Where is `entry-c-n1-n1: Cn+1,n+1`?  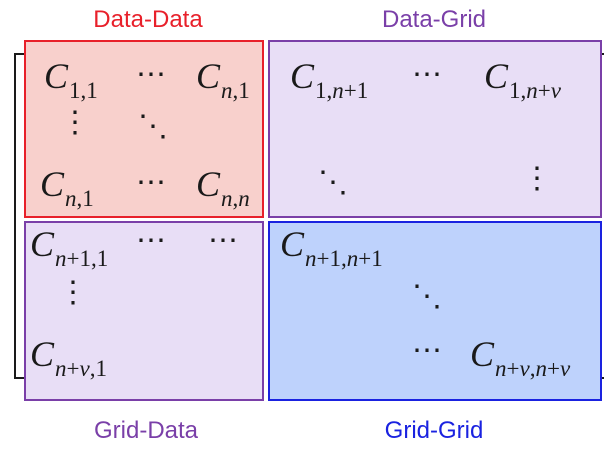
entry-c-n1-n1: Cn+1,n+1 is located at coordinates (331, 247).